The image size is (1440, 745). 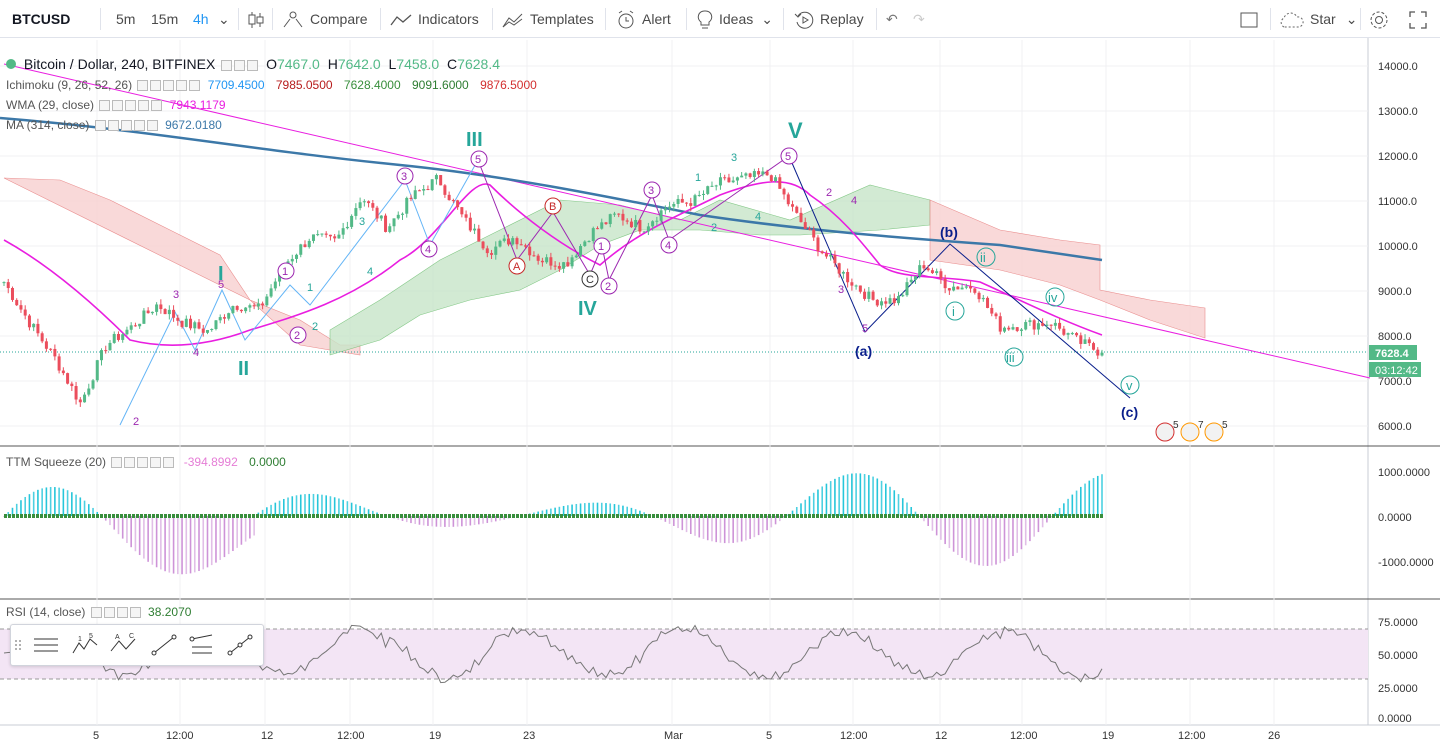 I want to click on svg-text: 5, so click(x=788, y=157).